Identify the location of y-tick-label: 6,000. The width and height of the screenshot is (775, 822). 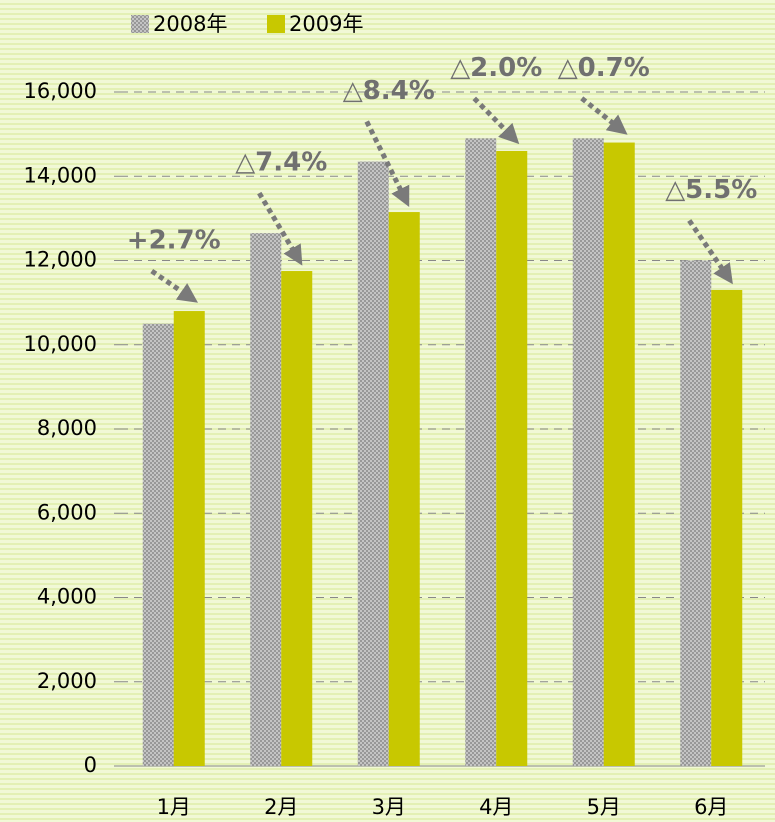
(67, 512).